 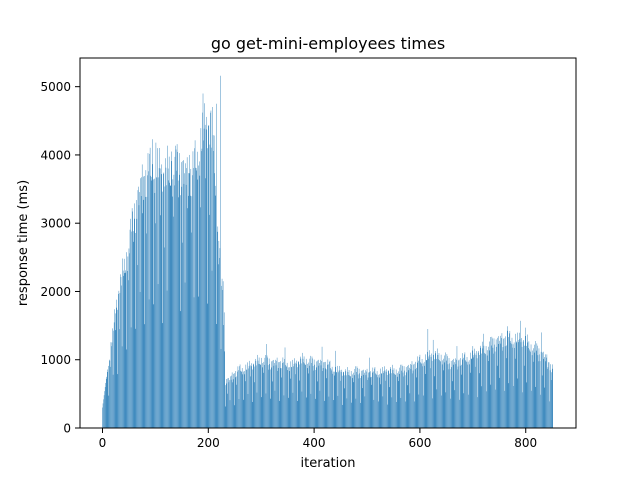 I want to click on x-tick-label: 200, so click(x=208, y=443).